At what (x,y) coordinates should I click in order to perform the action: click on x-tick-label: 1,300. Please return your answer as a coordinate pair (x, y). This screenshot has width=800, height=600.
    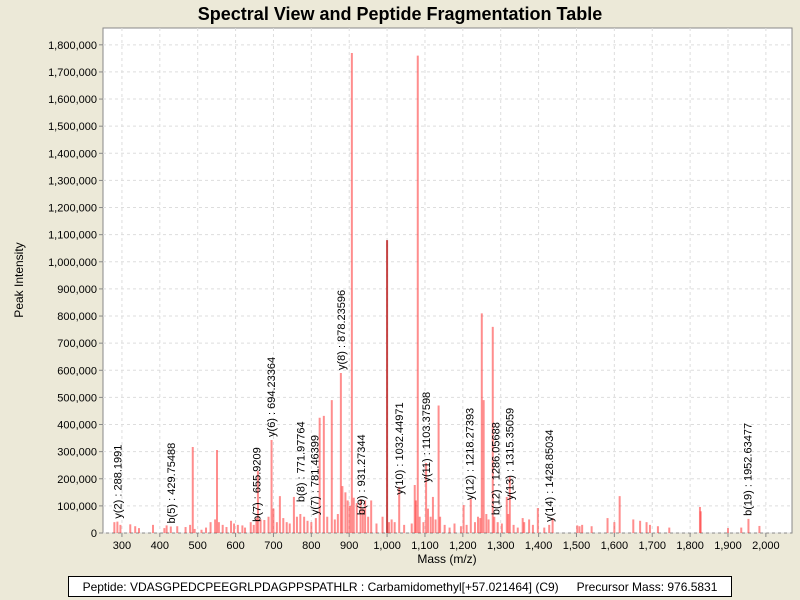
    Looking at the image, I should click on (501, 546).